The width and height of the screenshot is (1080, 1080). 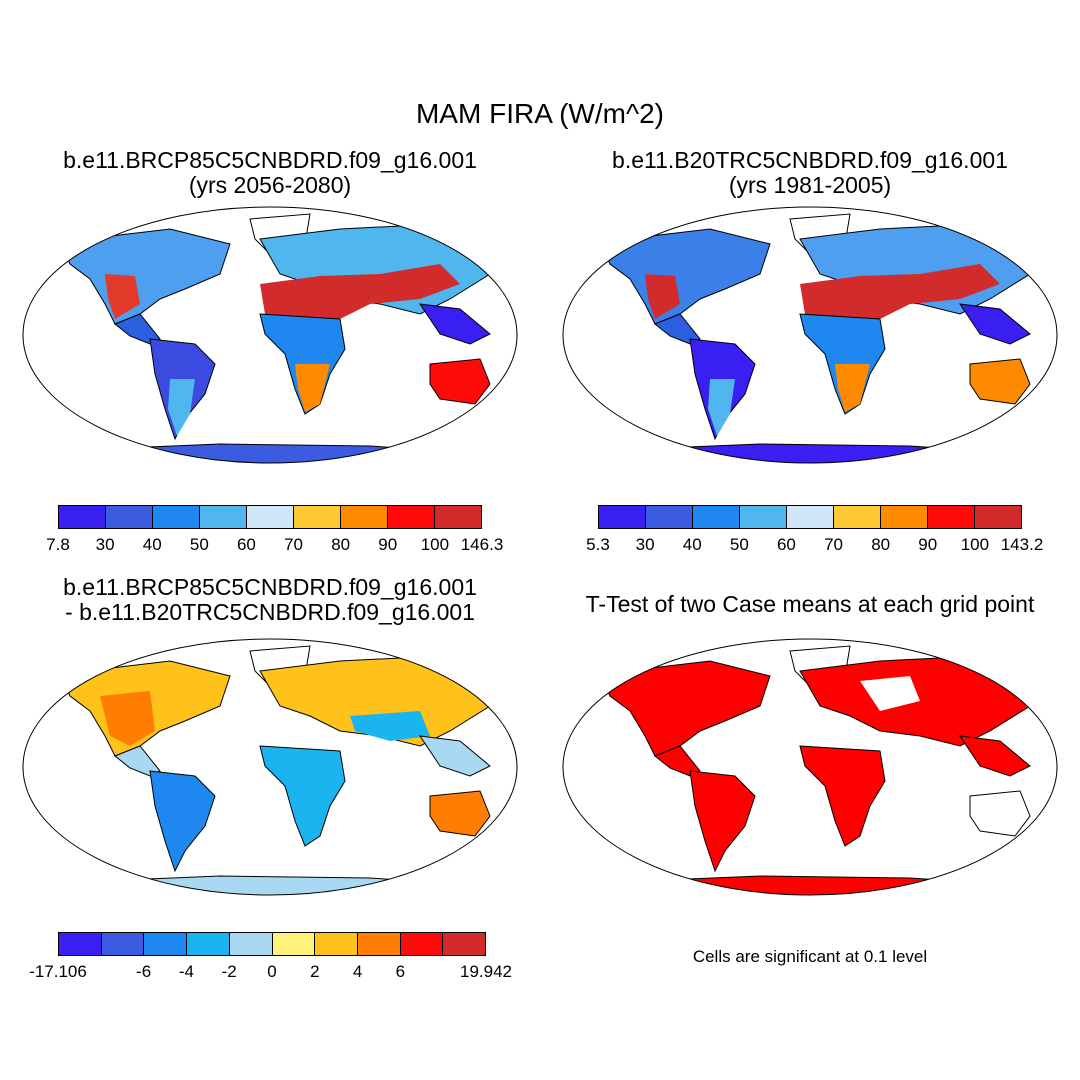 What do you see at coordinates (270, 335) in the screenshot?
I see `map-future` at bounding box center [270, 335].